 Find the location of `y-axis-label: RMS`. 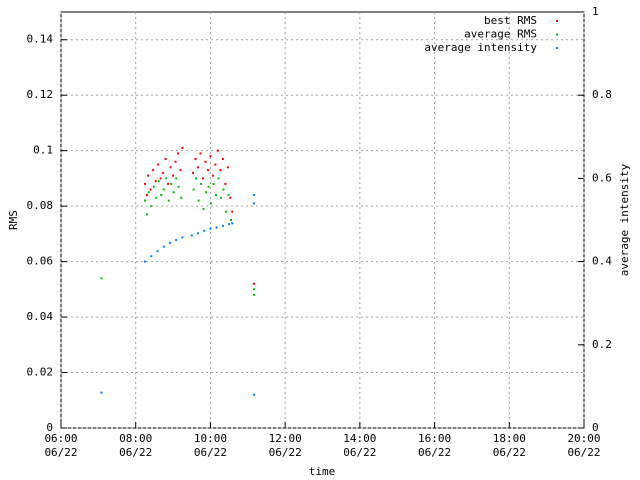

y-axis-label: RMS is located at coordinates (13, 220).